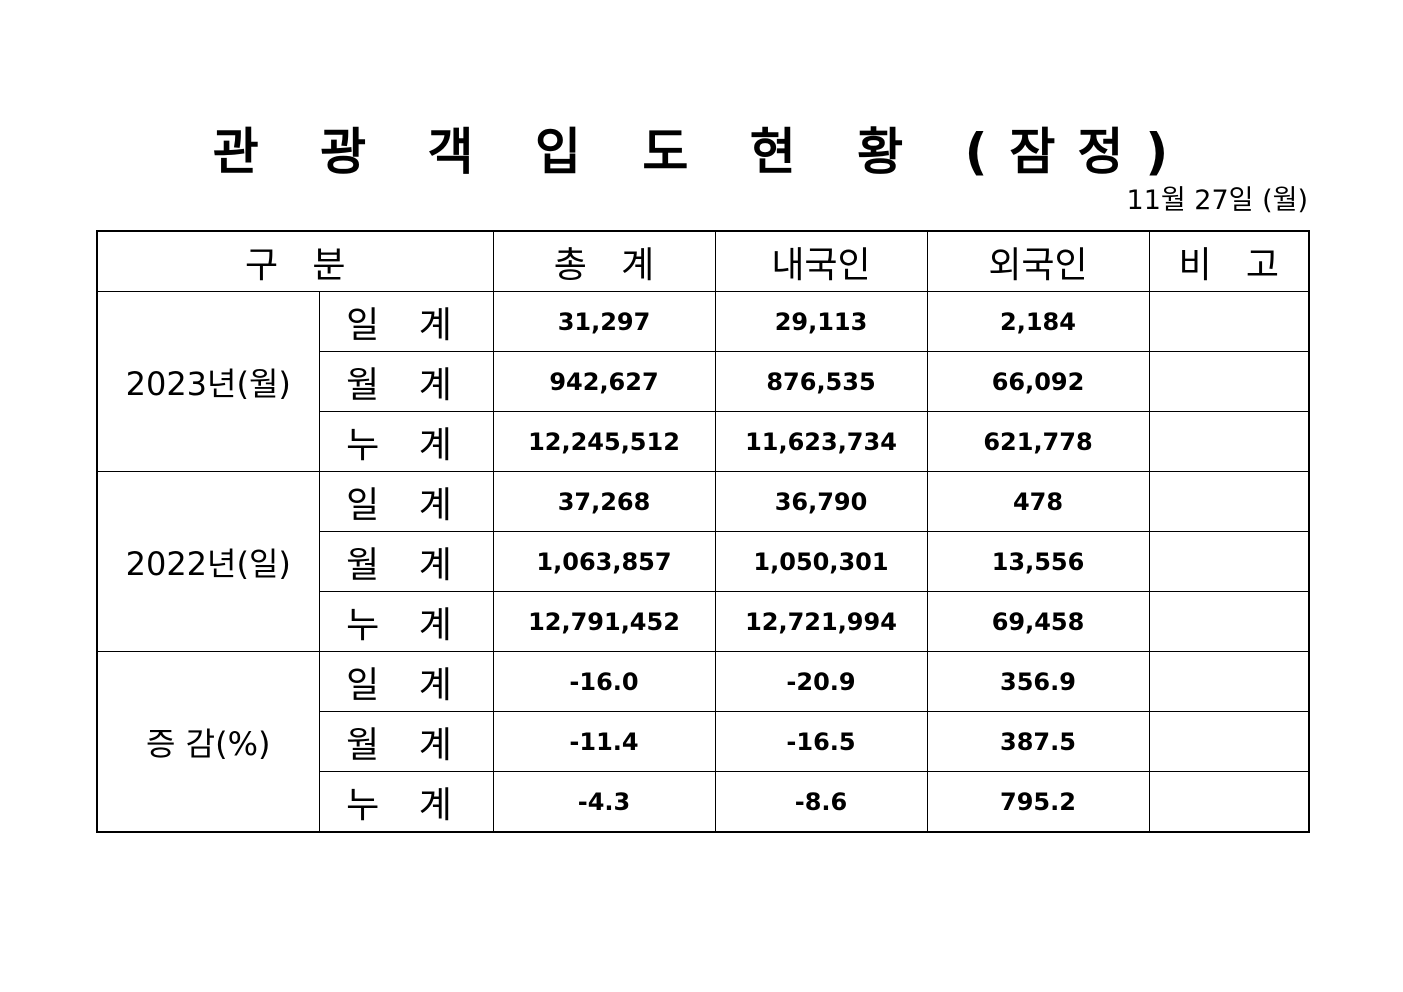 The width and height of the screenshot is (1403, 992). Describe the element at coordinates (1038, 261) in the screenshot. I see `header-foreign: 외국인` at that location.